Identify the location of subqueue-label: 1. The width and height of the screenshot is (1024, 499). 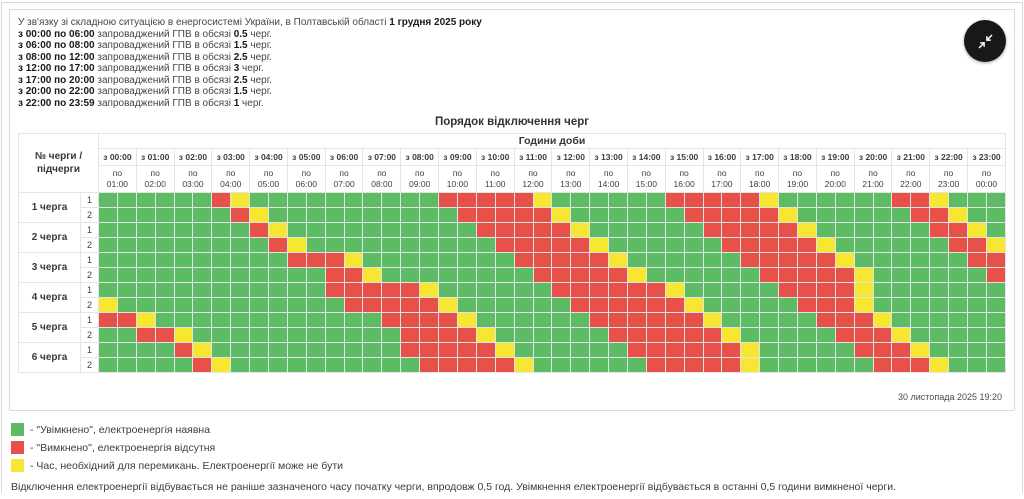
(89, 350).